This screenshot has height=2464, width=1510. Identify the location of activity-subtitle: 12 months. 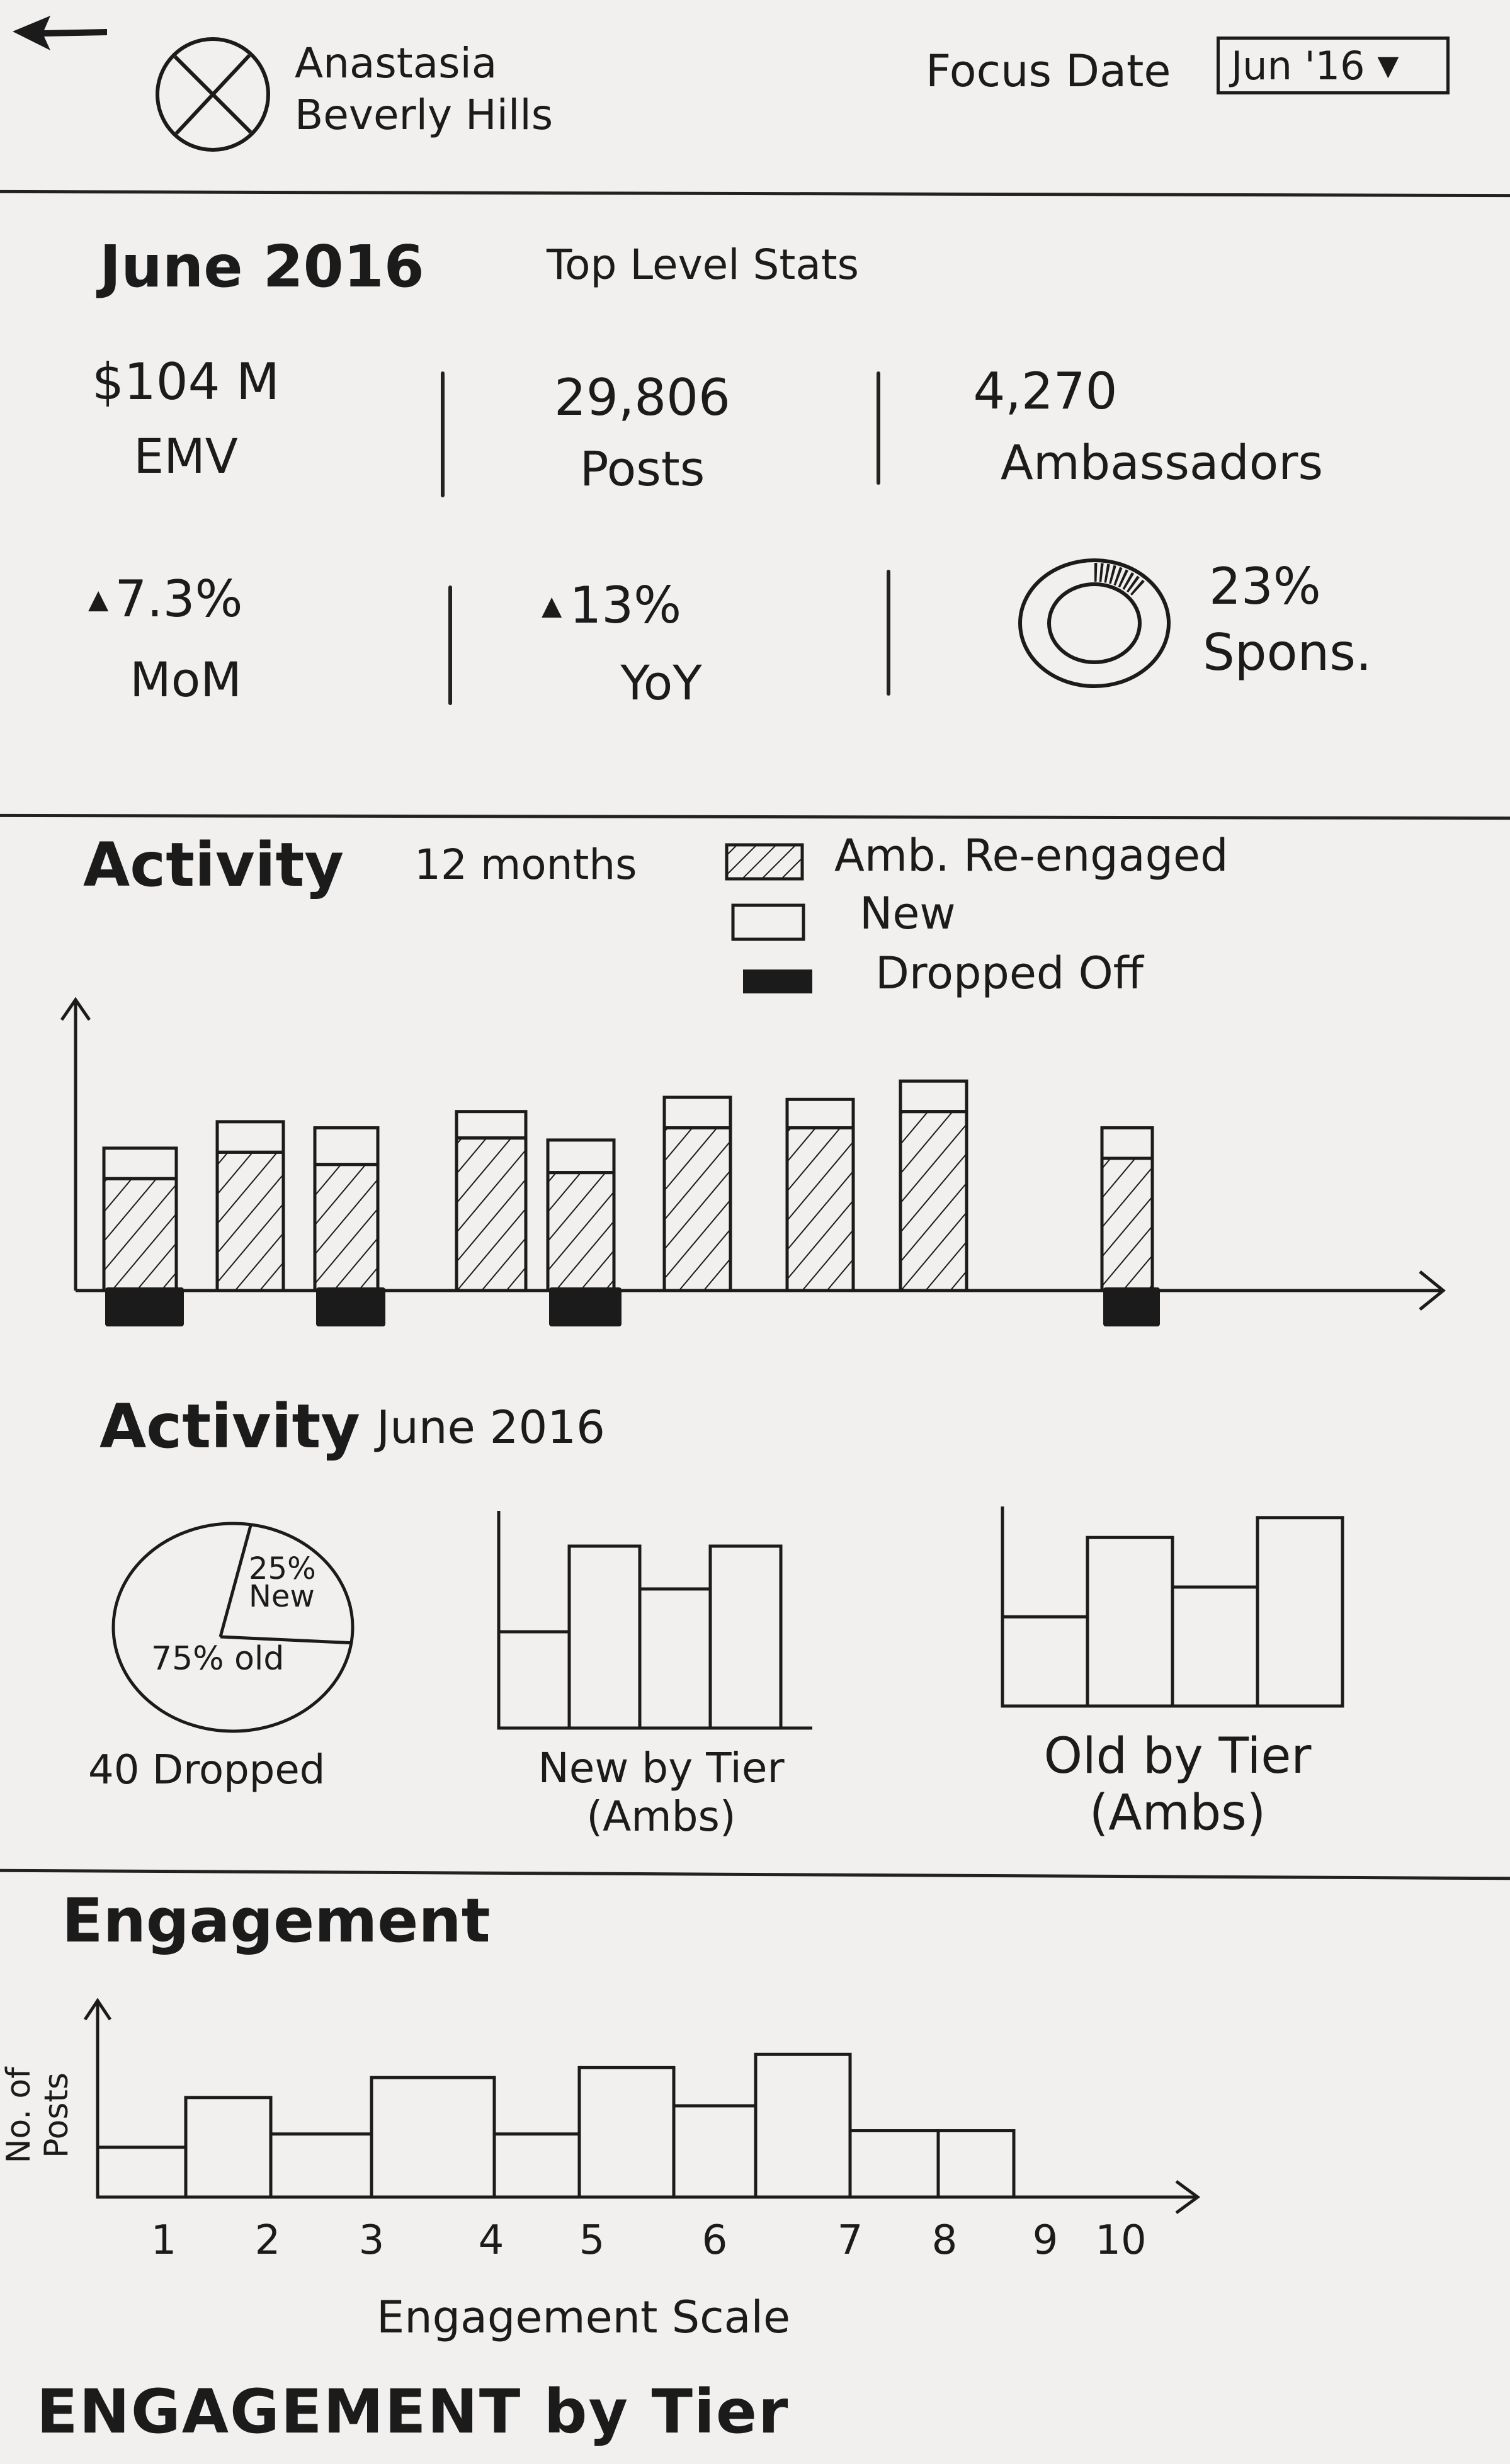
(525, 864).